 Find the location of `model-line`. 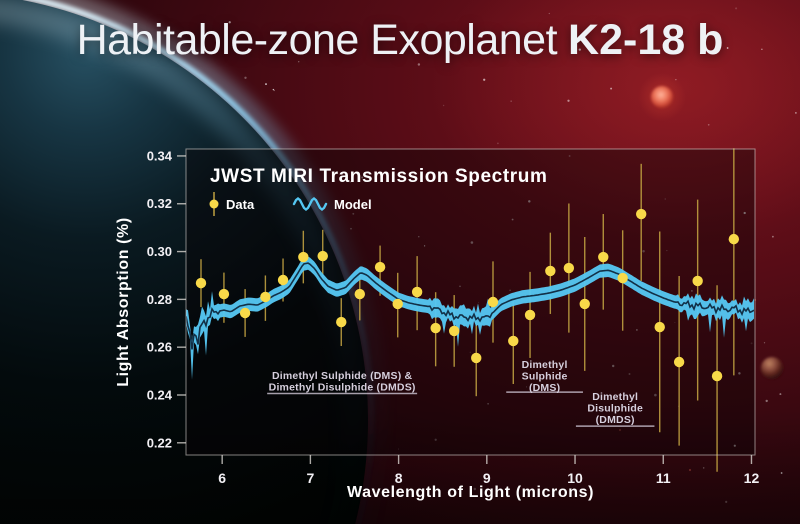

model-line is located at coordinates (470, 306).